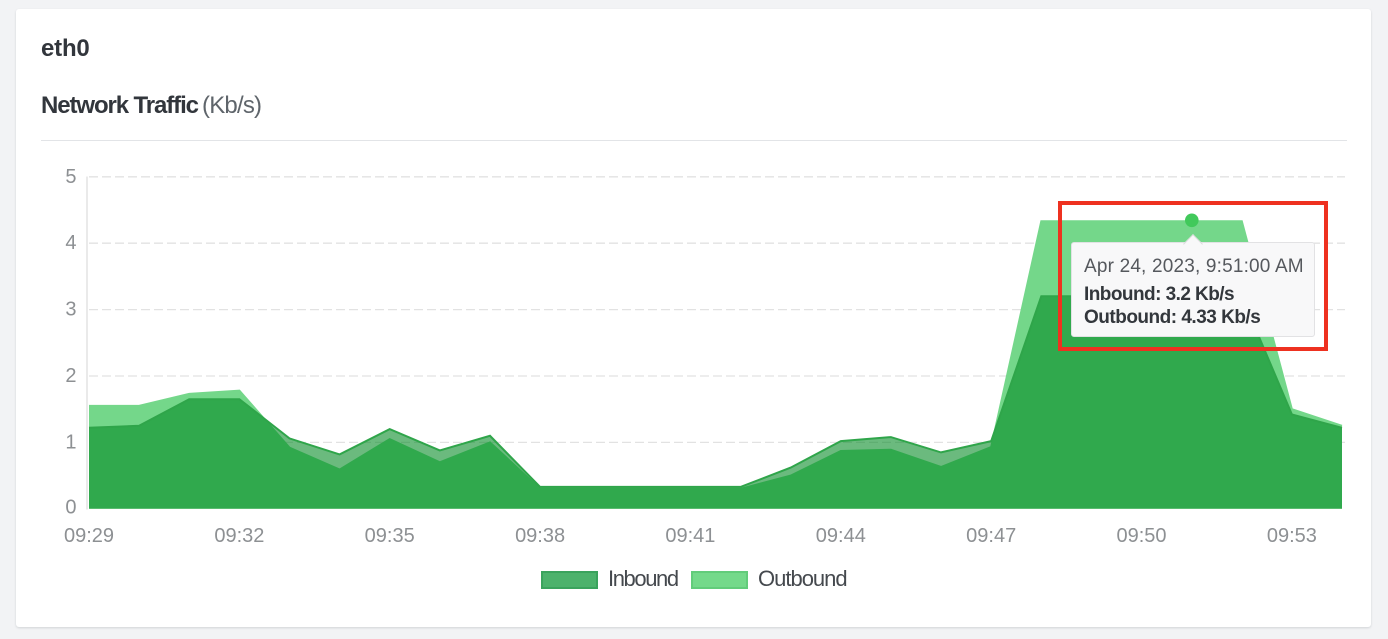 The height and width of the screenshot is (639, 1388). Describe the element at coordinates (390, 536) in the screenshot. I see `svg-text: 09:35` at that location.